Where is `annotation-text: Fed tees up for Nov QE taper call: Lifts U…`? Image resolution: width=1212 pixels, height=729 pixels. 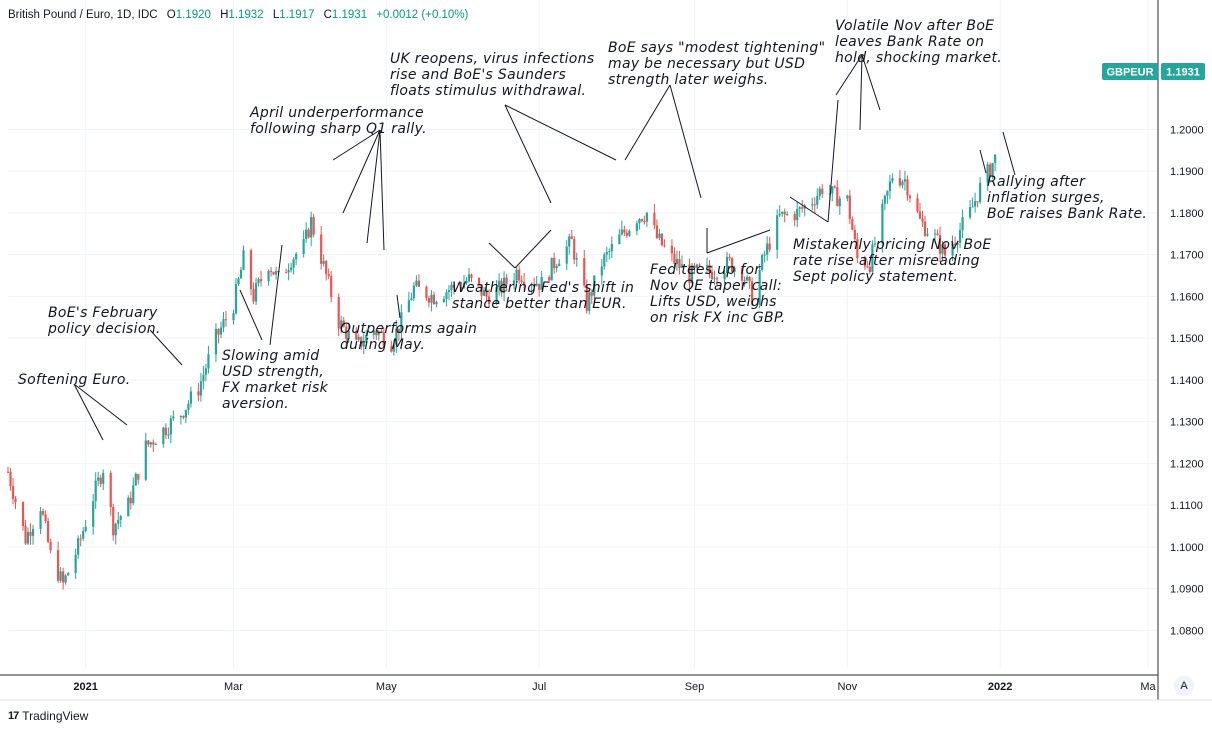
annotation-text: Fed tees up for Nov QE taper call: Lifts U… is located at coordinates (718, 294).